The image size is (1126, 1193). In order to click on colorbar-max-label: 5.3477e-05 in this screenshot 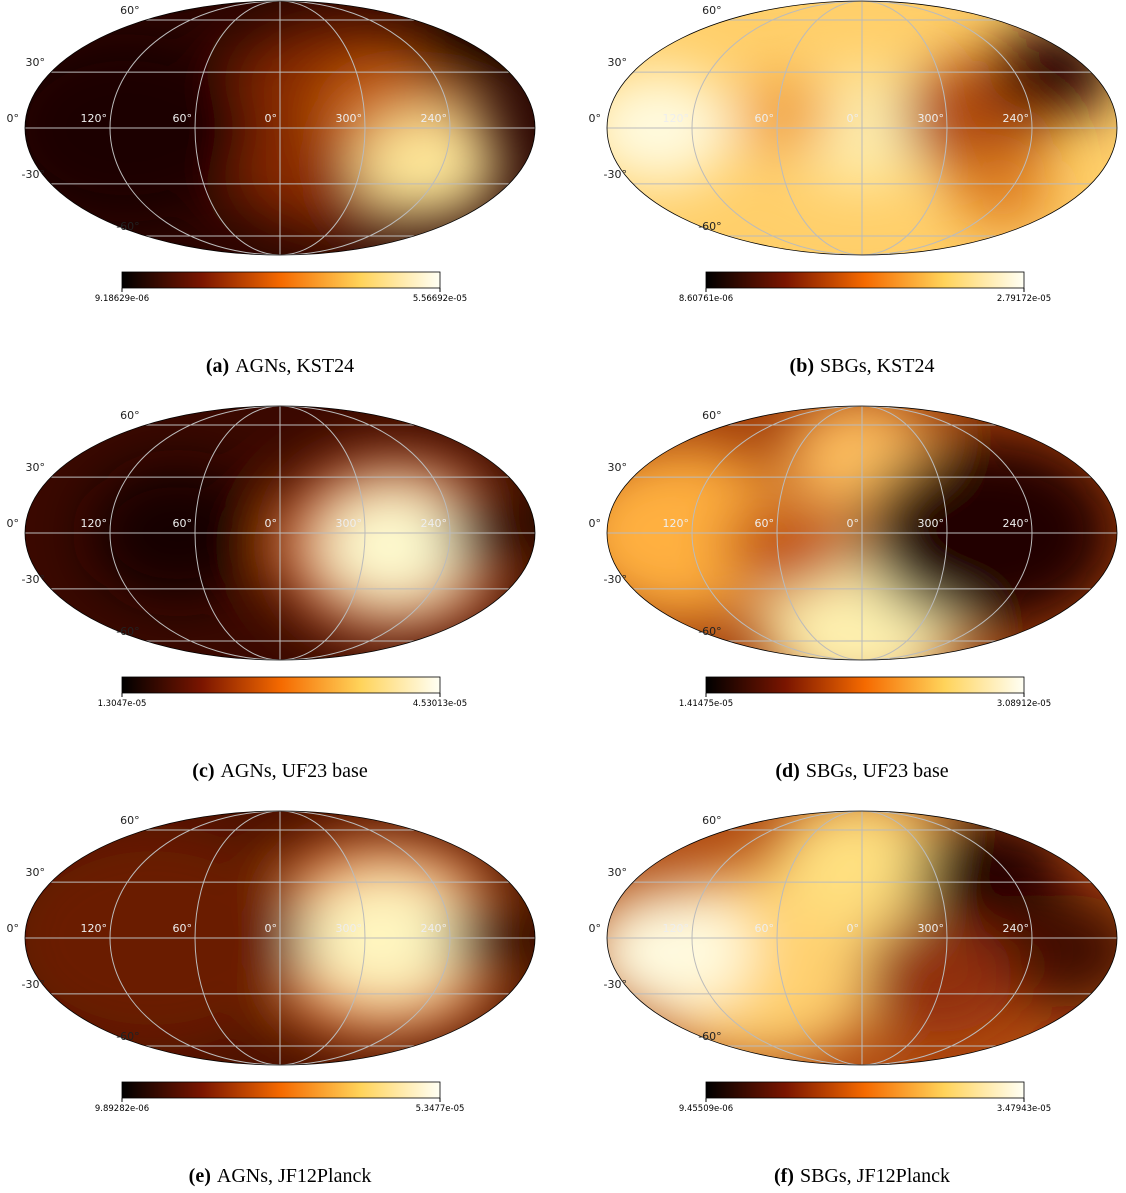, I will do `click(440, 1109)`.